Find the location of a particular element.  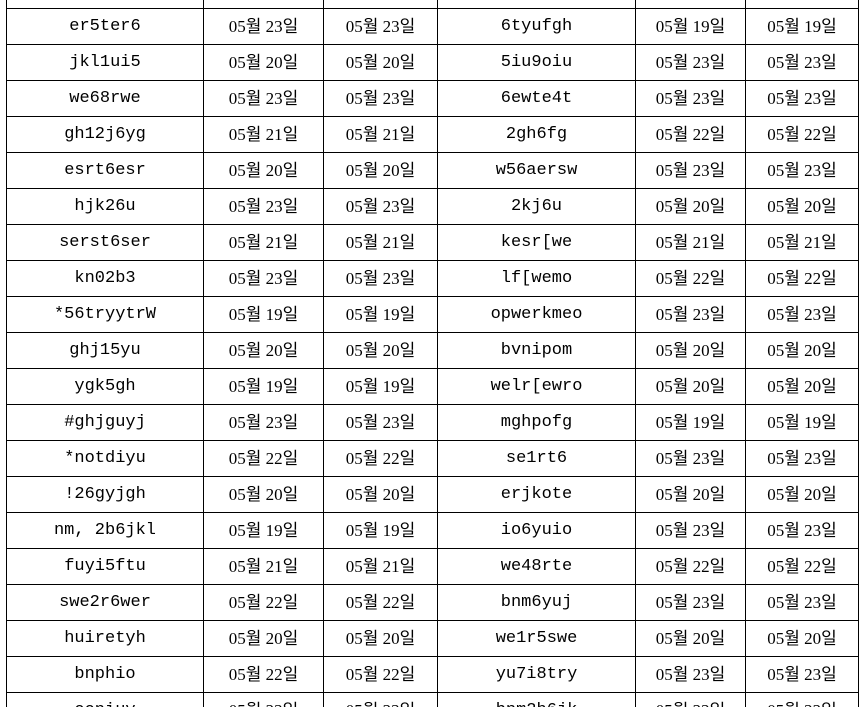

table-cell-id_left: ygk5gh is located at coordinates (105, 386).